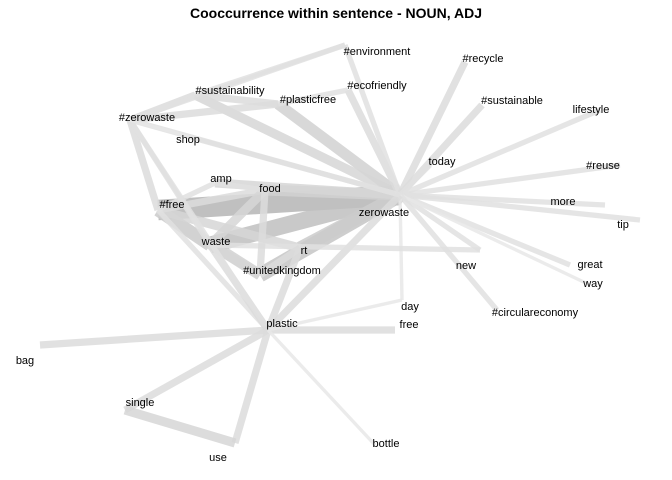 The image size is (672, 480). What do you see at coordinates (384, 213) in the screenshot?
I see `node-label-zerowaste: zerowaste` at bounding box center [384, 213].